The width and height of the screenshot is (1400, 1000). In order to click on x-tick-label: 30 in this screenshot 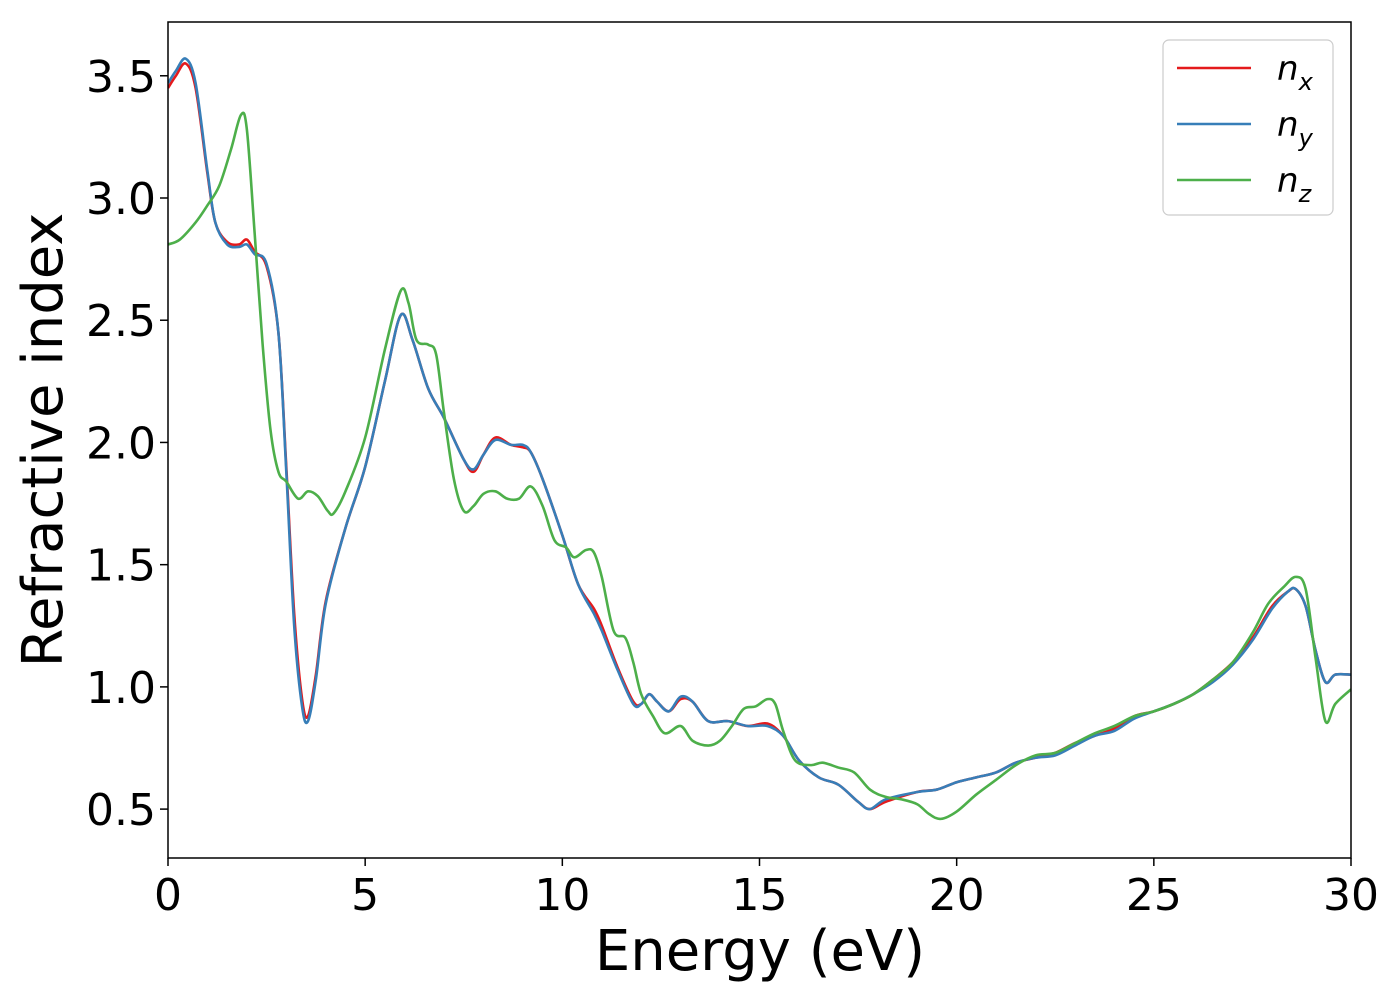, I will do `click(1351, 895)`.